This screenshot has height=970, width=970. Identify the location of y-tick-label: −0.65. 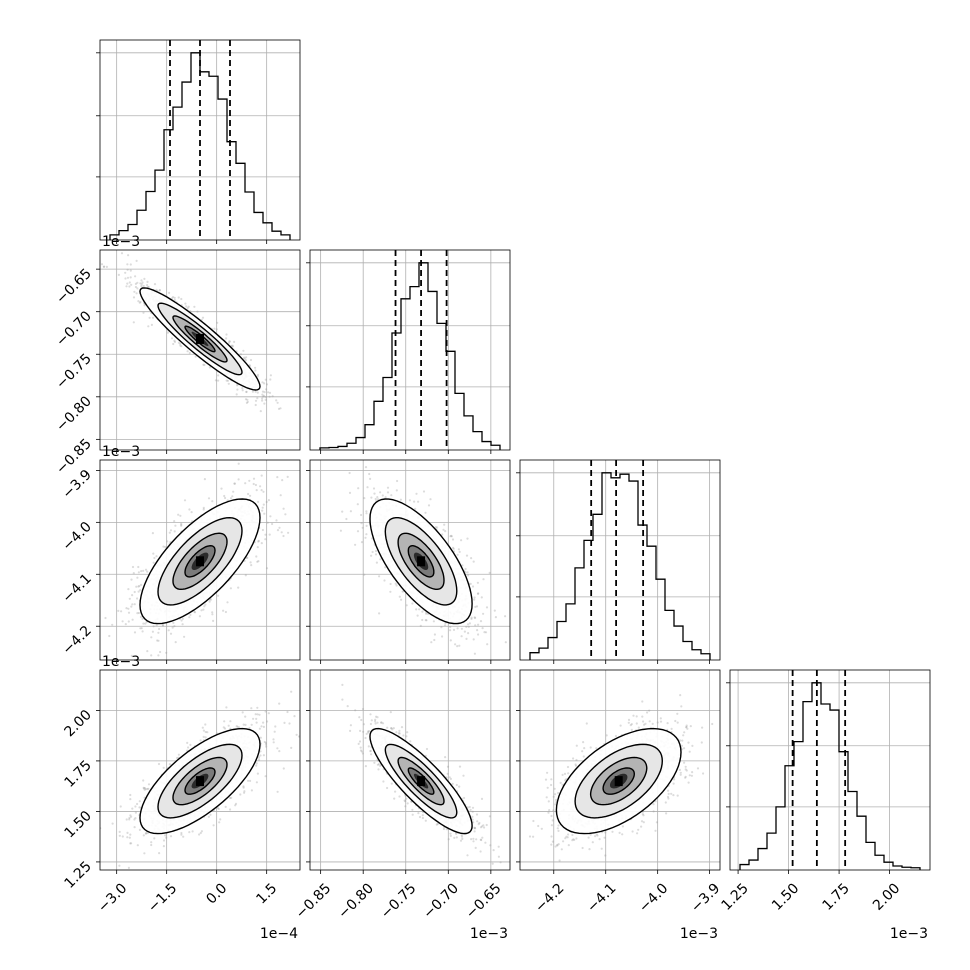
(74, 287).